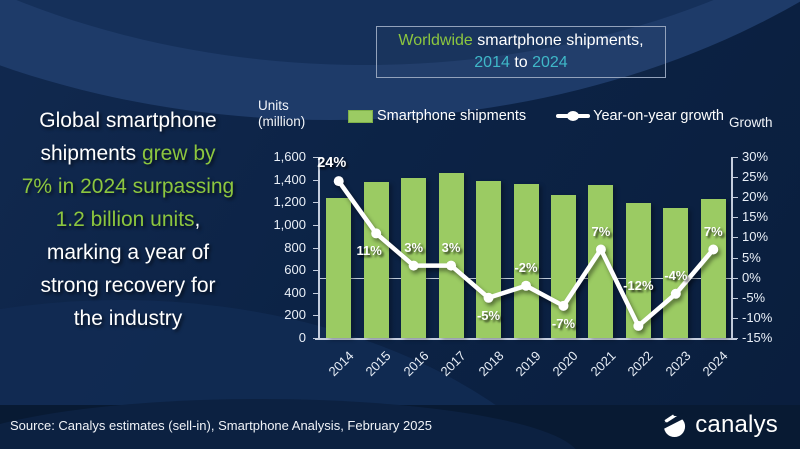  Describe the element at coordinates (754, 297) in the screenshot. I see `right-tick--5%: -5%` at that location.